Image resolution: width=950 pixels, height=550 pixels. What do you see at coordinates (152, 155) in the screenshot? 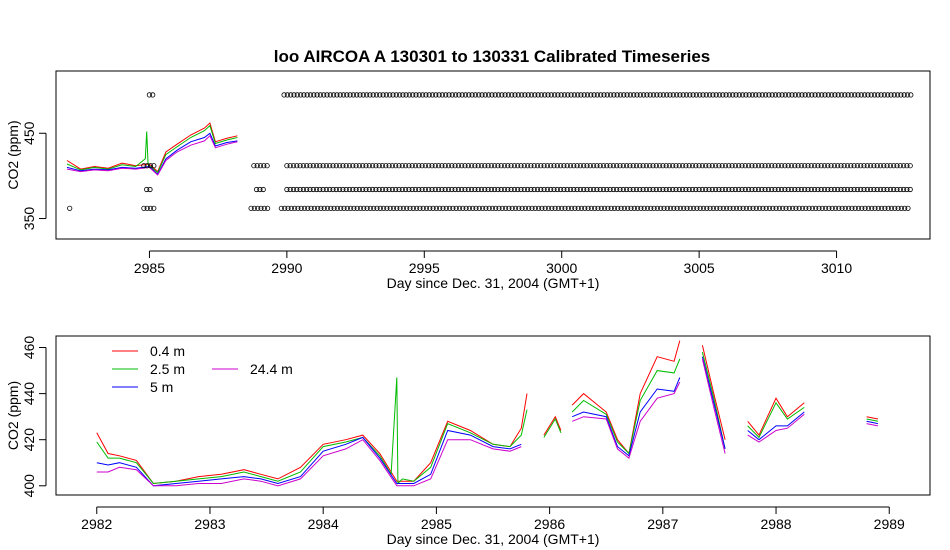
I see `series-line-24-4-m` at bounding box center [152, 155].